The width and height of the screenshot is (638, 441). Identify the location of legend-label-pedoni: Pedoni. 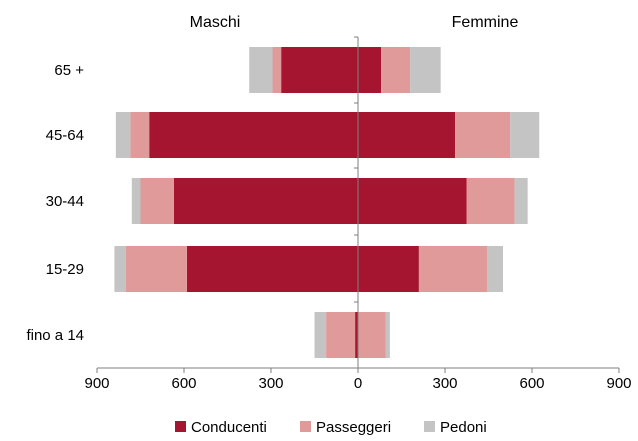
(463, 427).